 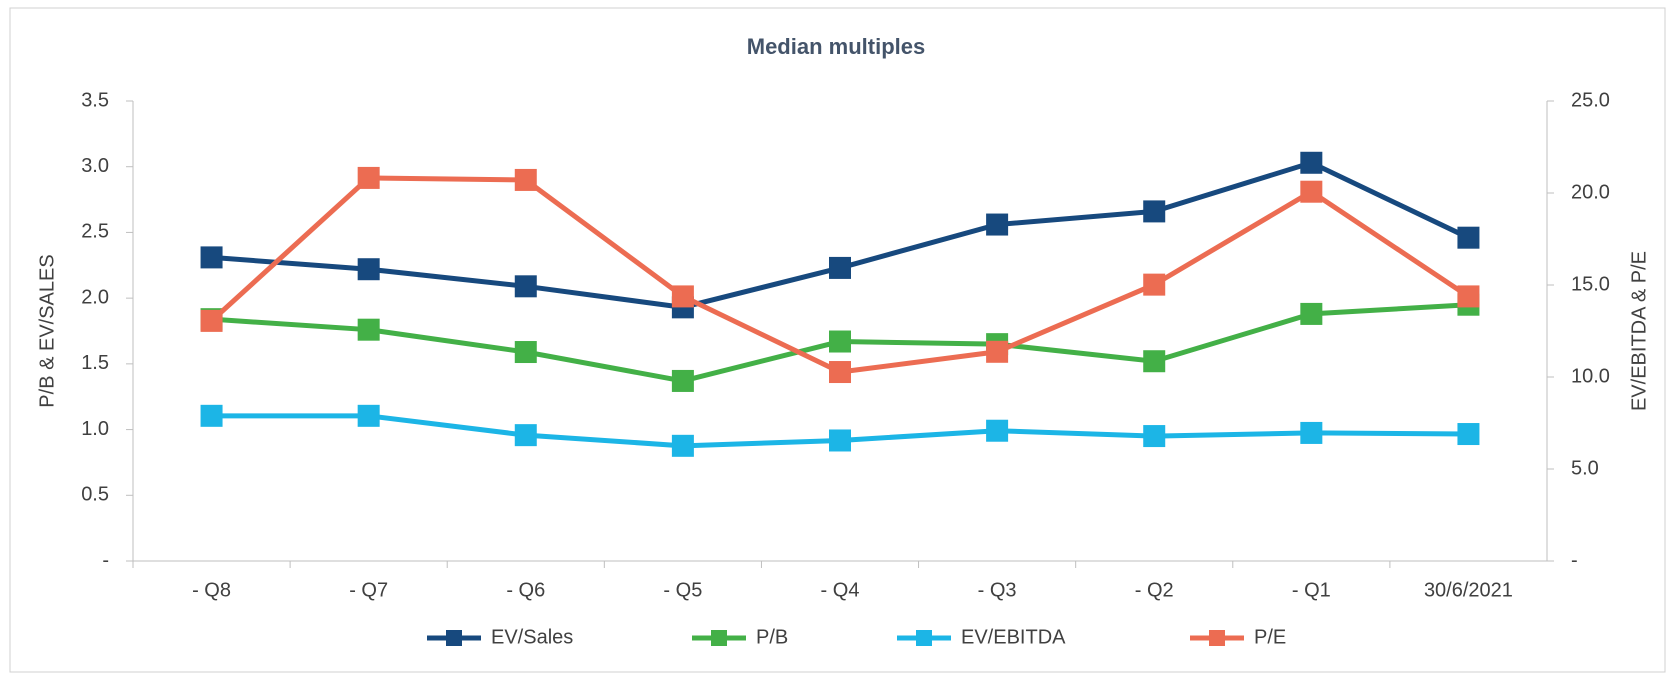 What do you see at coordinates (1270, 637) in the screenshot?
I see `legend-label: P/E` at bounding box center [1270, 637].